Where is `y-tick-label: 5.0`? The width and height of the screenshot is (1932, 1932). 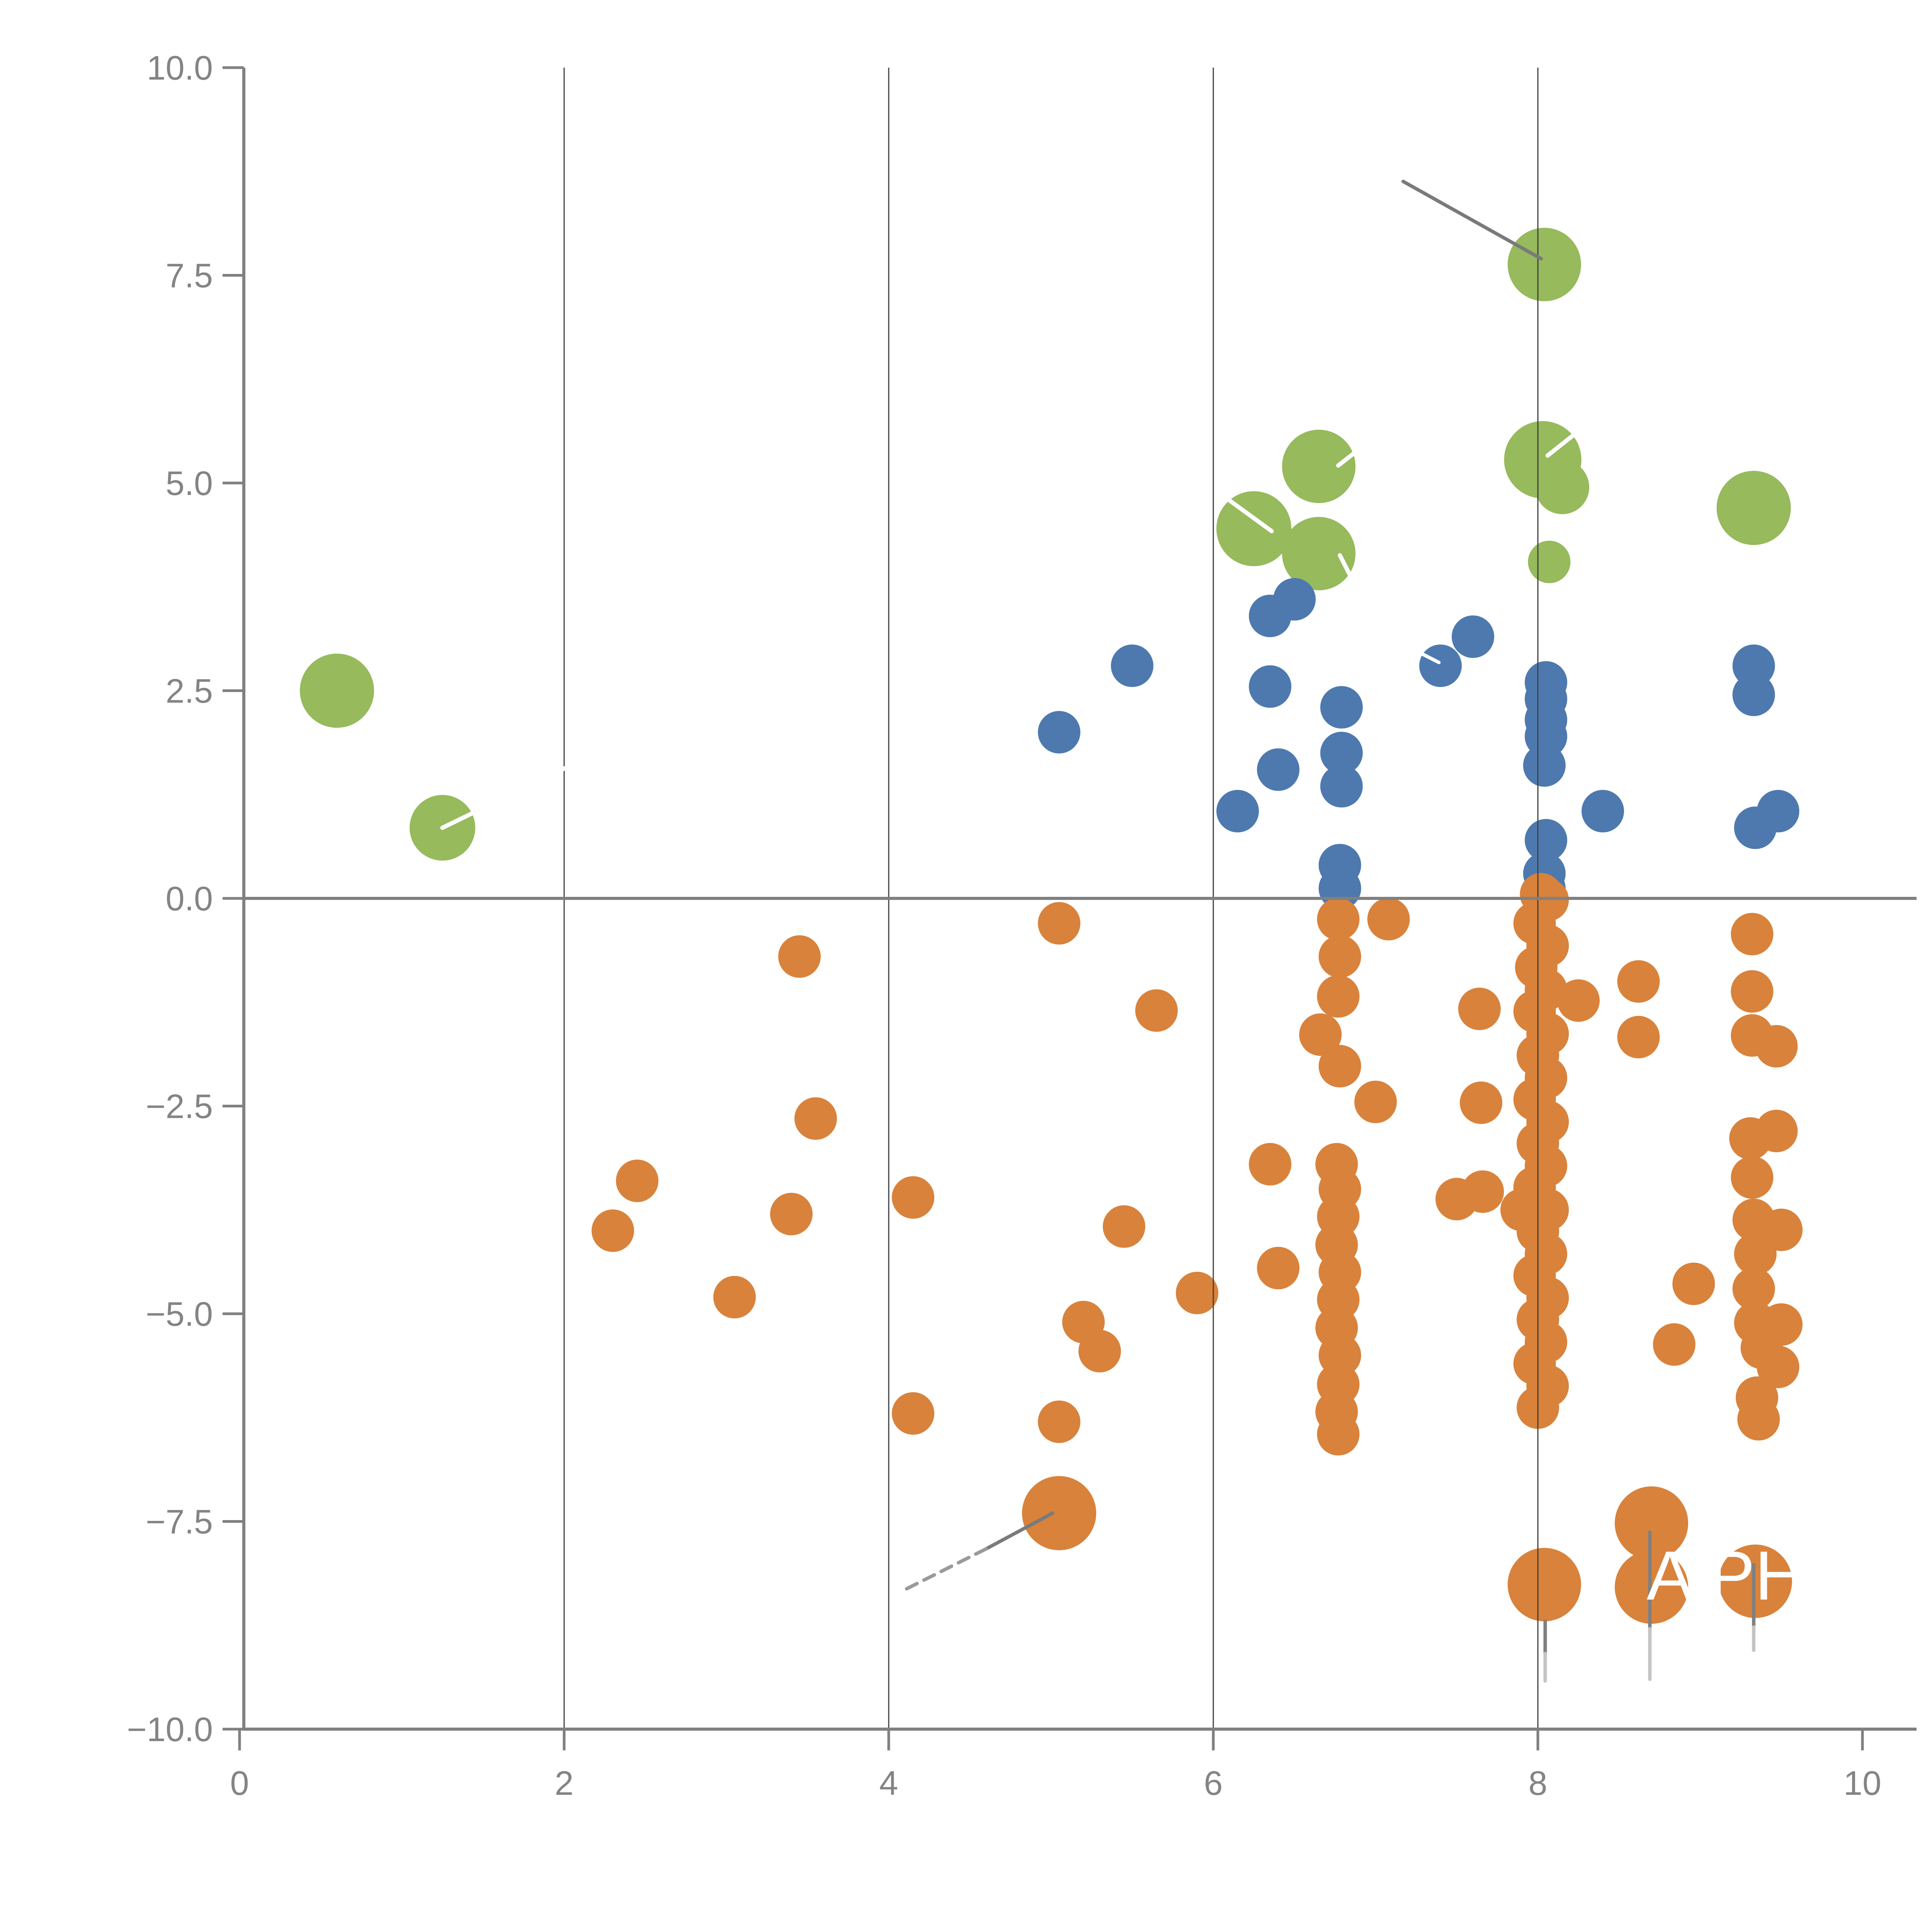 y-tick-label: 5.0 is located at coordinates (190, 483).